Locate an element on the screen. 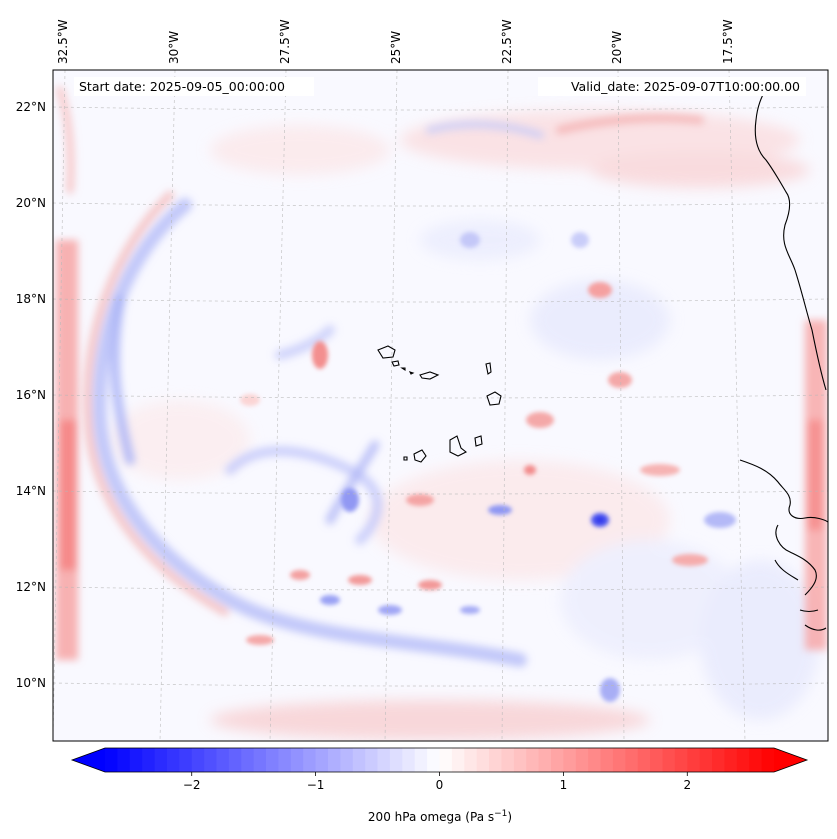 The image size is (837, 839). colorbar: −2 −1 0 1 2 200 hPa omega (Pa s−1) is located at coordinates (439, 785).